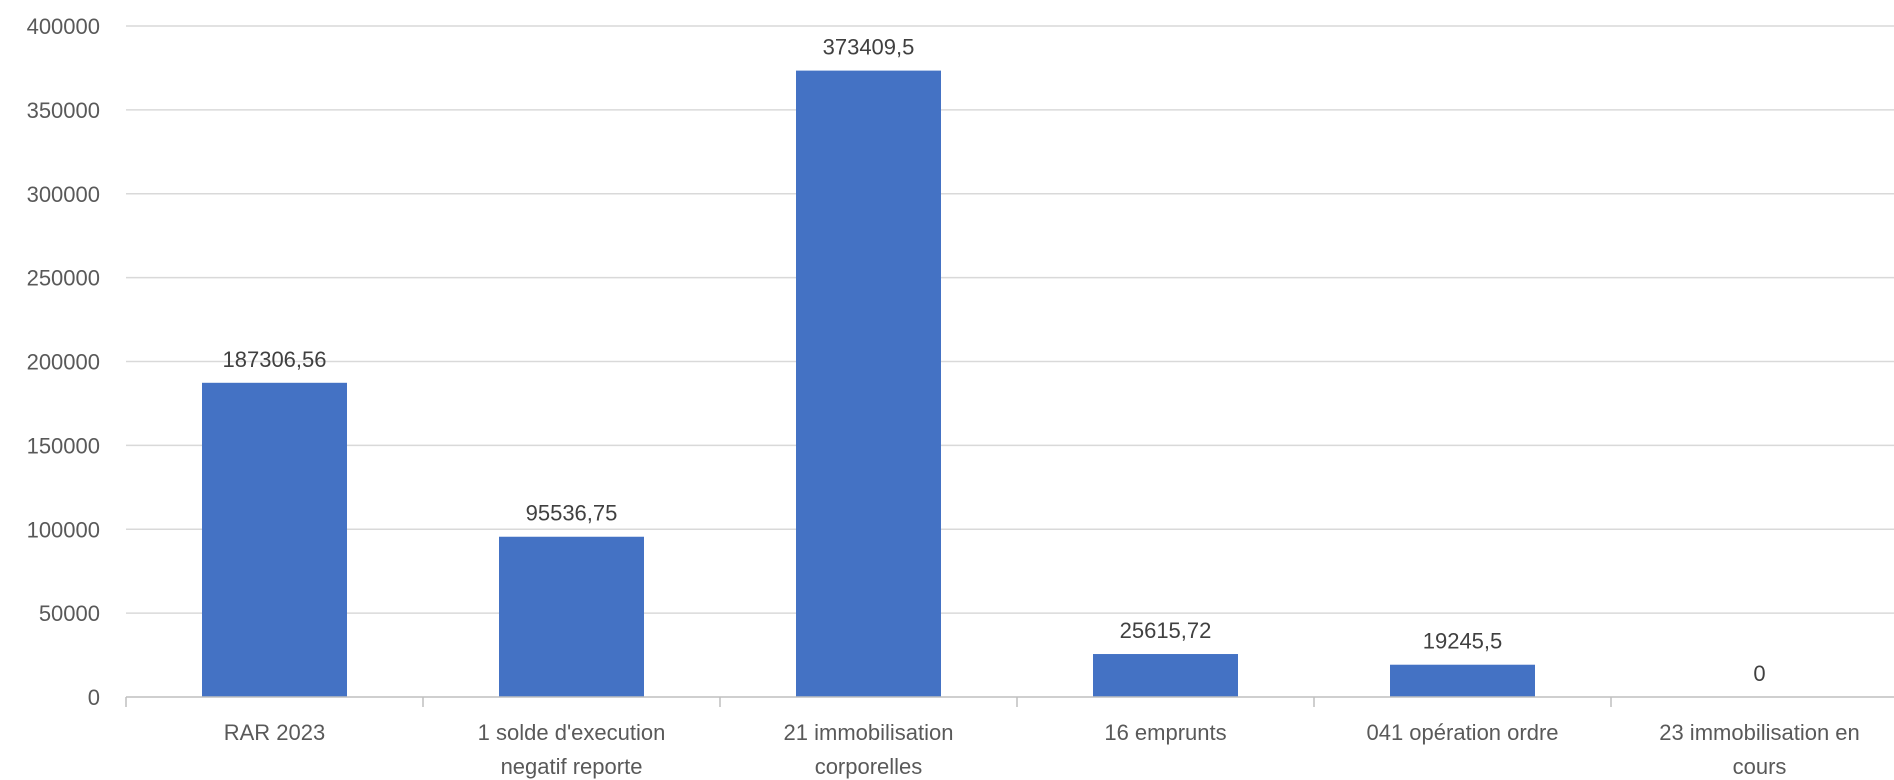 The height and width of the screenshot is (780, 1894). I want to click on category-label: 1 solde d'execution, so click(572, 732).